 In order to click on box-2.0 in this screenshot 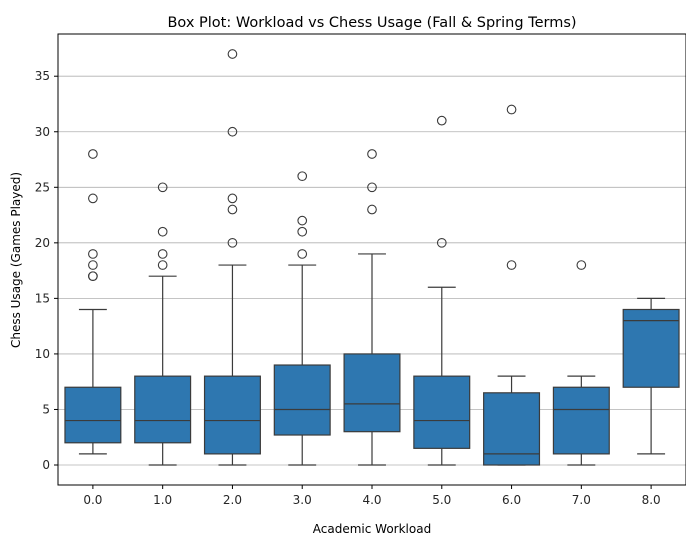, I will do `click(232, 415)`.